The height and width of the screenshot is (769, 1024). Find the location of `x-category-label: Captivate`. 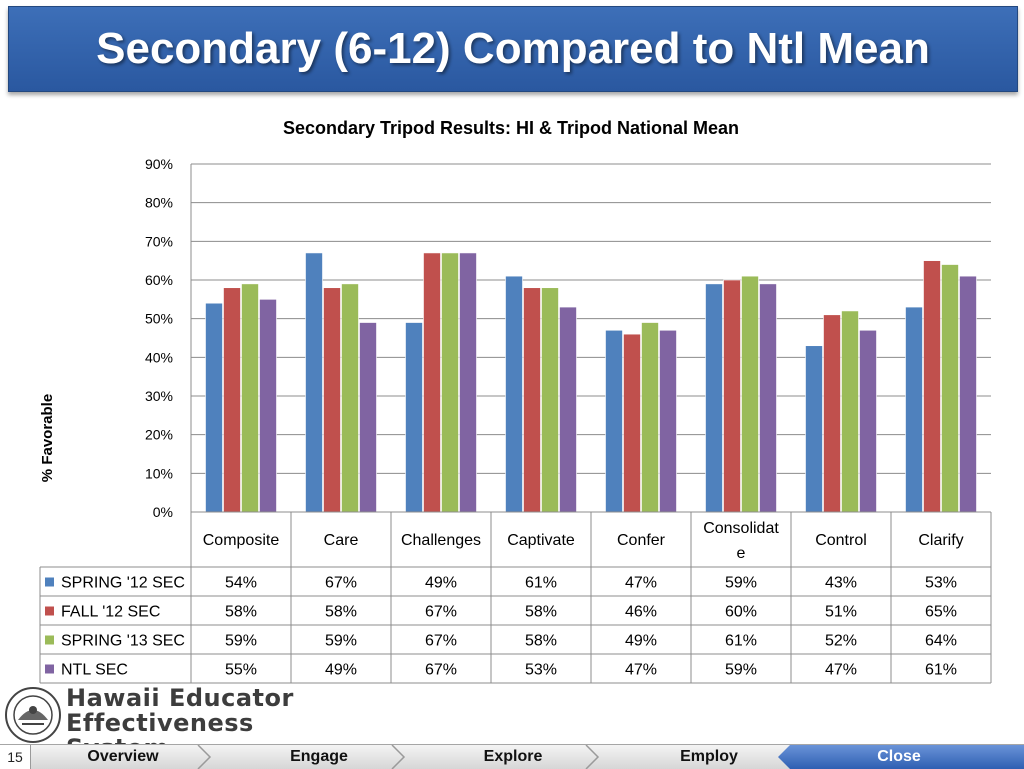

x-category-label: Captivate is located at coordinates (541, 540).